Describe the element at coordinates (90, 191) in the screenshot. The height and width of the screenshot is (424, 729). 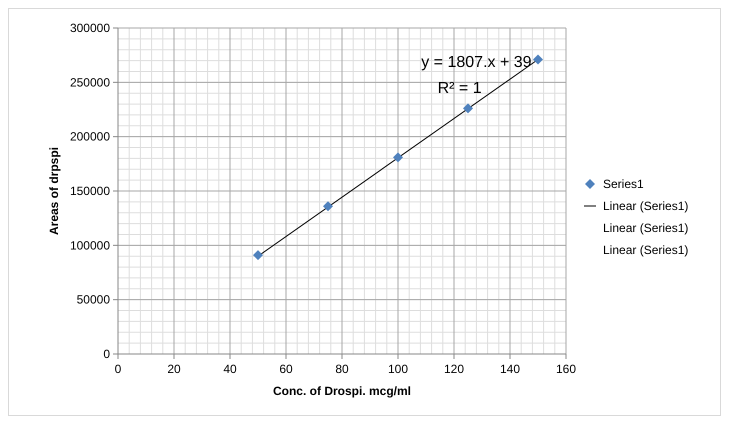
I see `y-tick-label: 150000` at that location.